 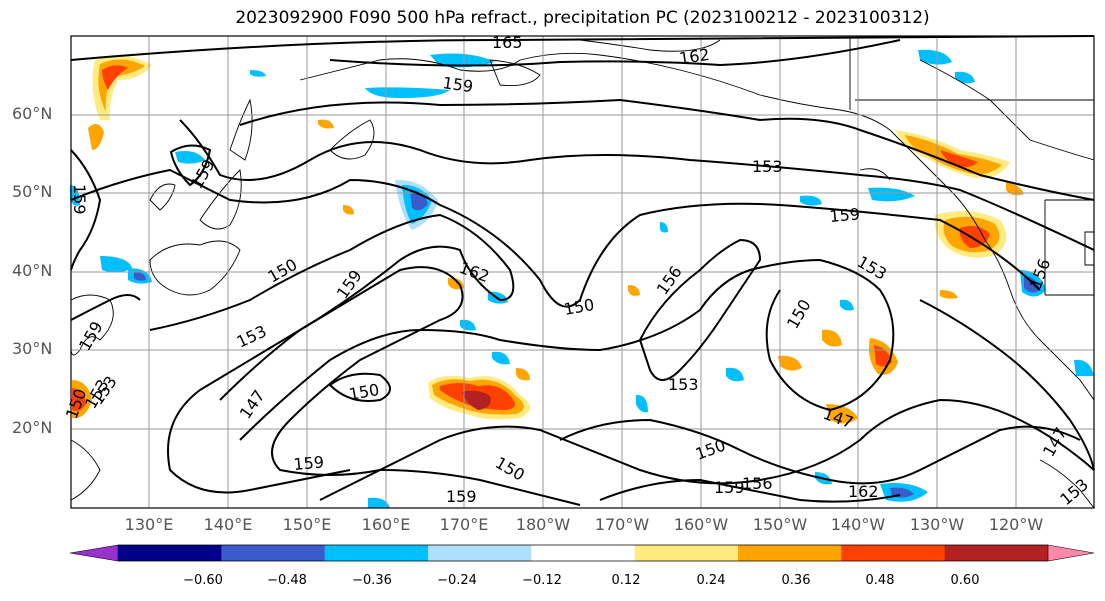 What do you see at coordinates (203, 580) in the screenshot?
I see `colorbar-tick: −0.60` at bounding box center [203, 580].